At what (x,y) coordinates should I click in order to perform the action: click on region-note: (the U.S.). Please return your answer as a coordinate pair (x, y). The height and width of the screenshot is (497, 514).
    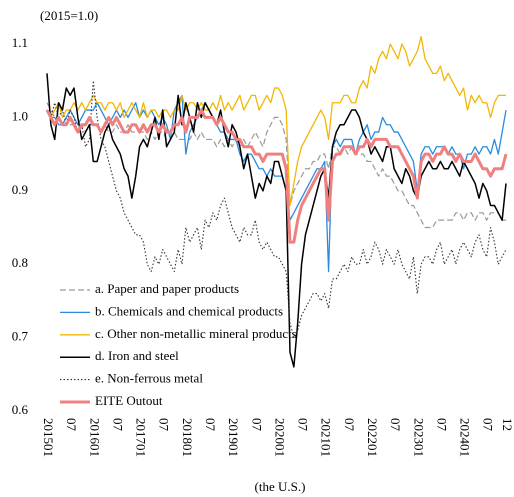
    Looking at the image, I should click on (280, 486).